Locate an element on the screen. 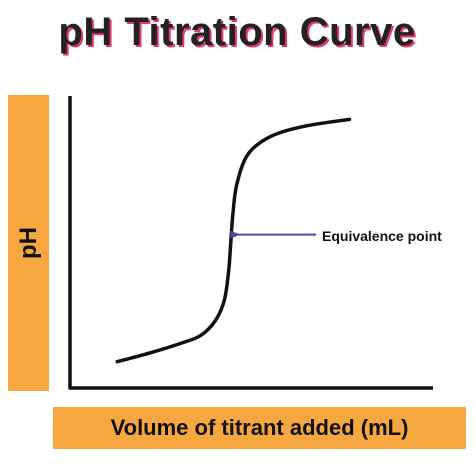  y-axis-label-bar: pH is located at coordinates (28, 243).